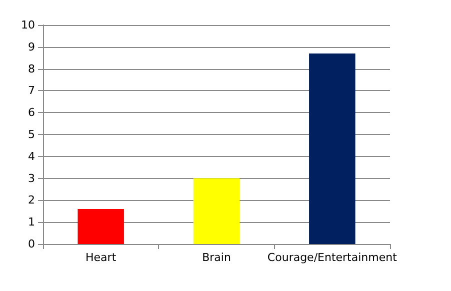 The height and width of the screenshot is (291, 451). Describe the element at coordinates (28, 25) in the screenshot. I see `y-tick-label: 10` at that location.